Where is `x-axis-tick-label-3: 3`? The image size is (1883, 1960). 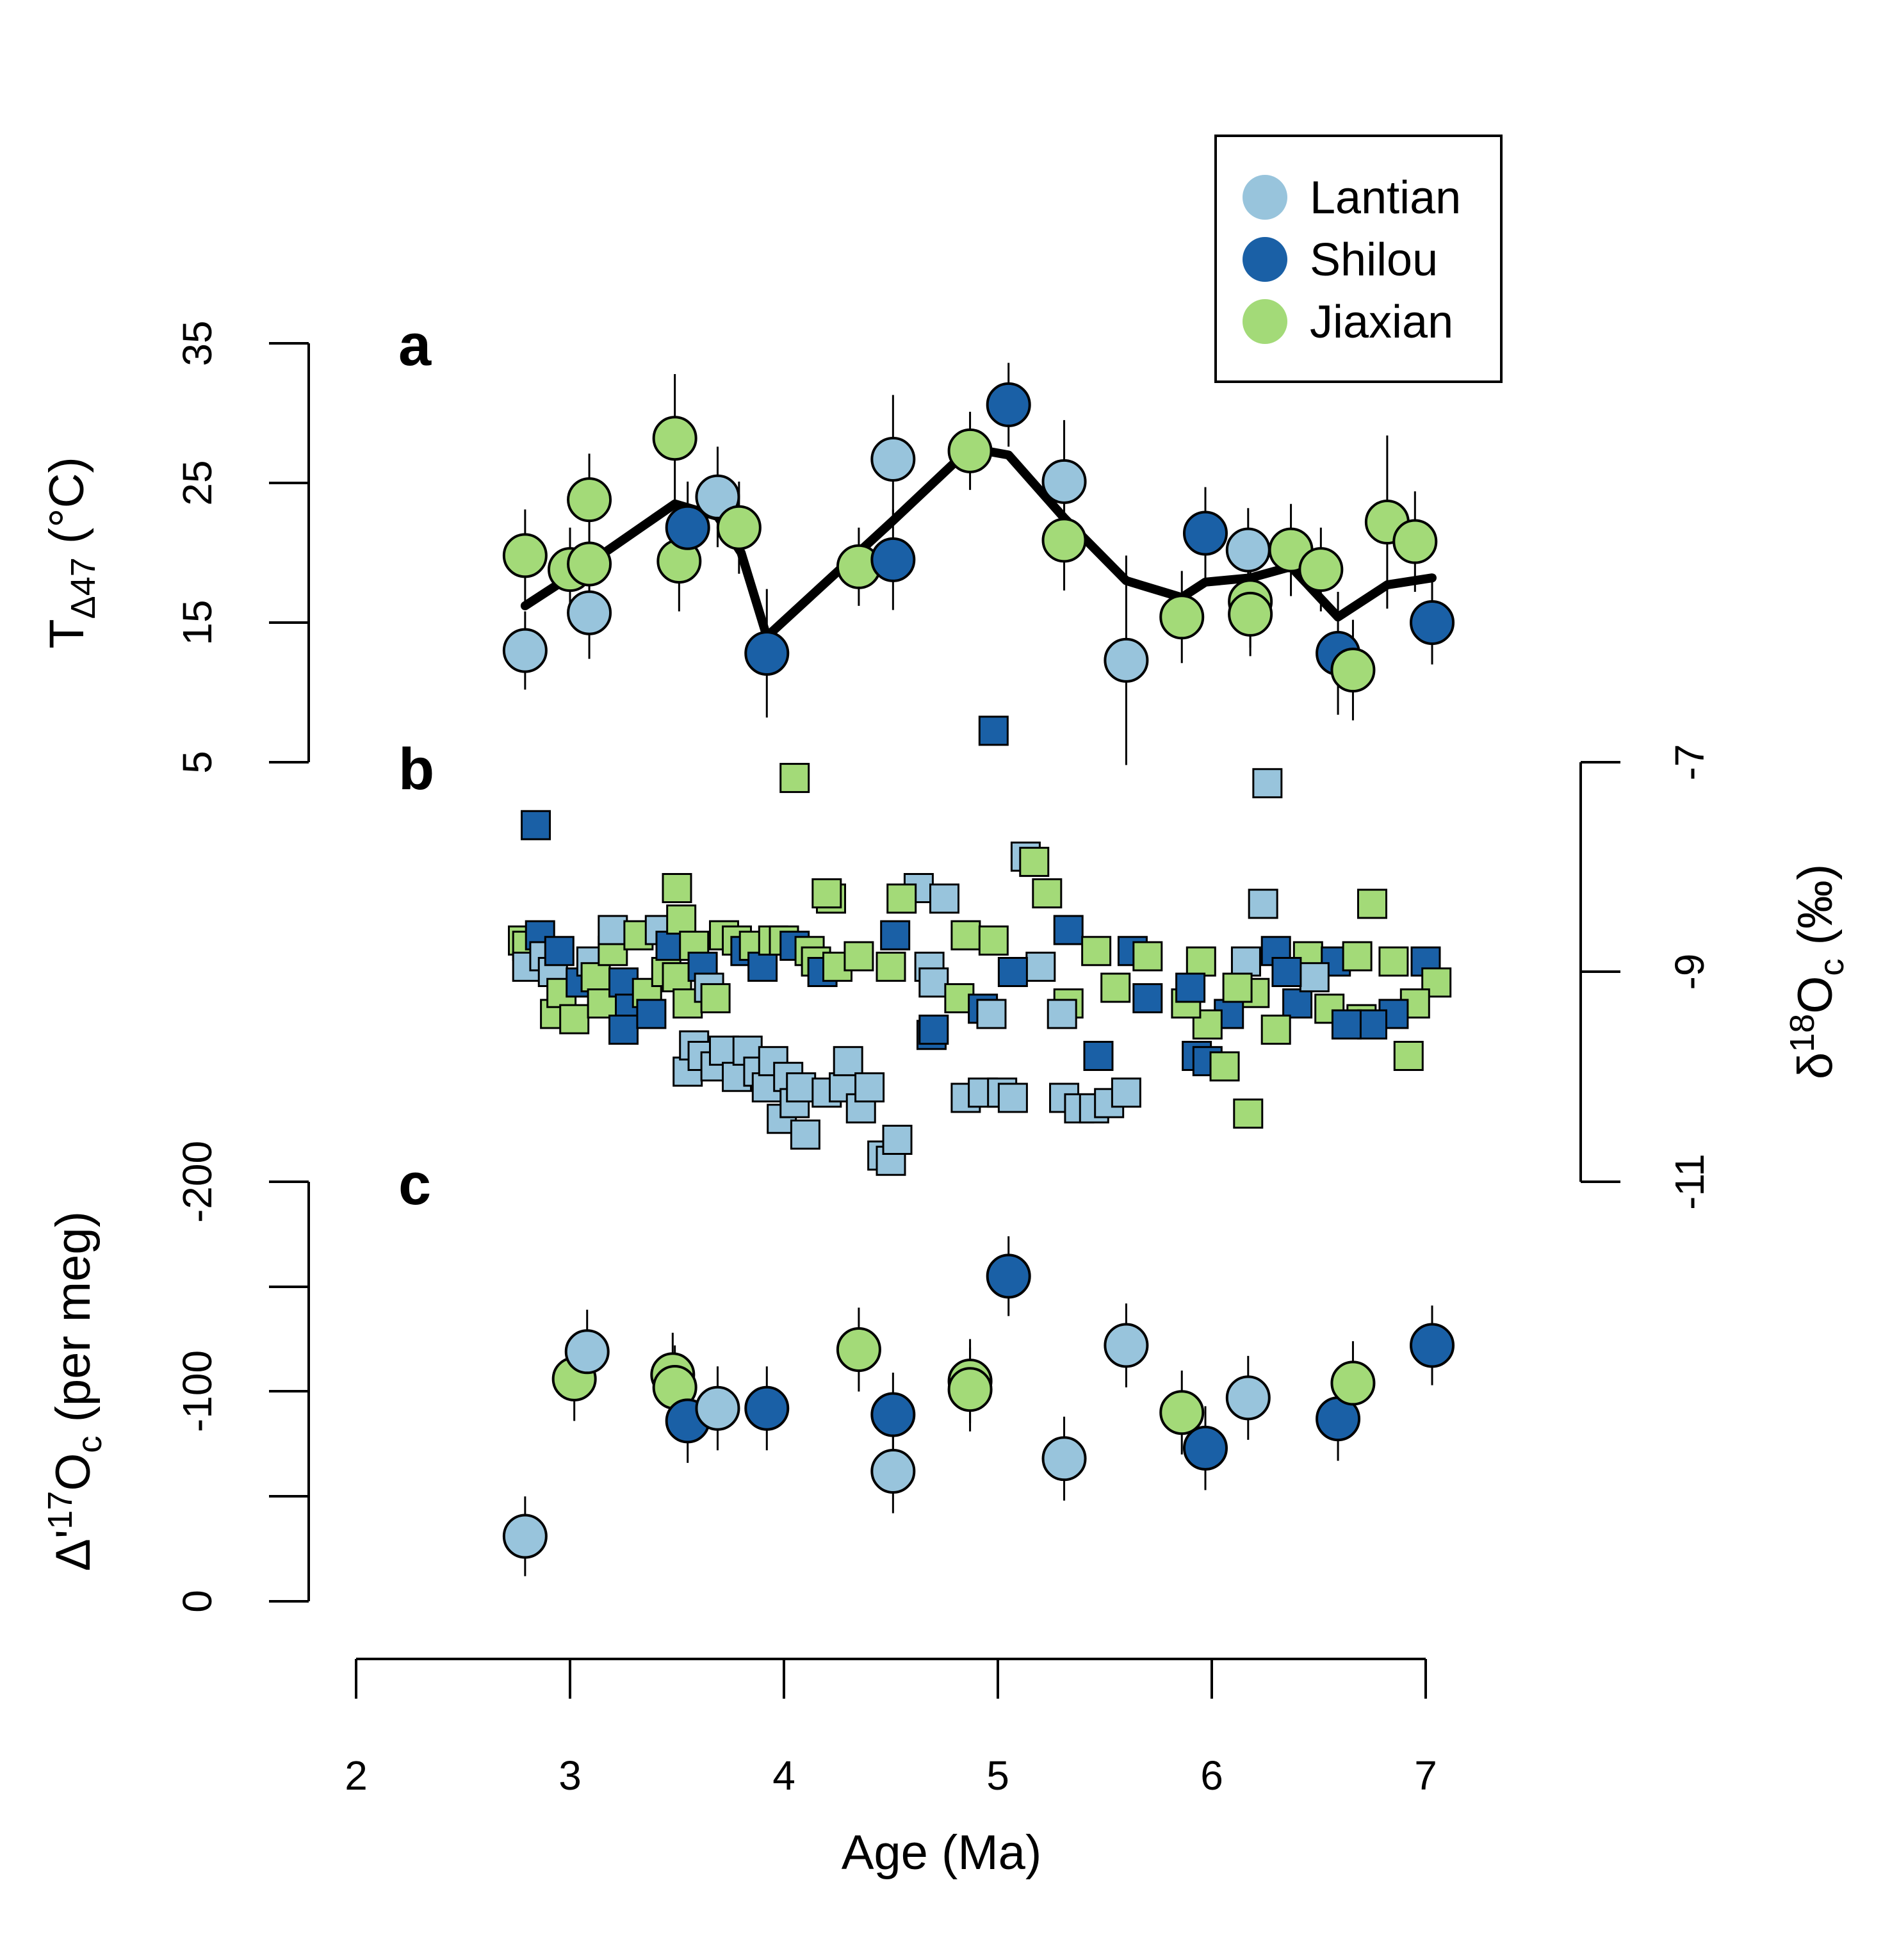
x-axis-tick-label-3: 3 is located at coordinates (570, 1775).